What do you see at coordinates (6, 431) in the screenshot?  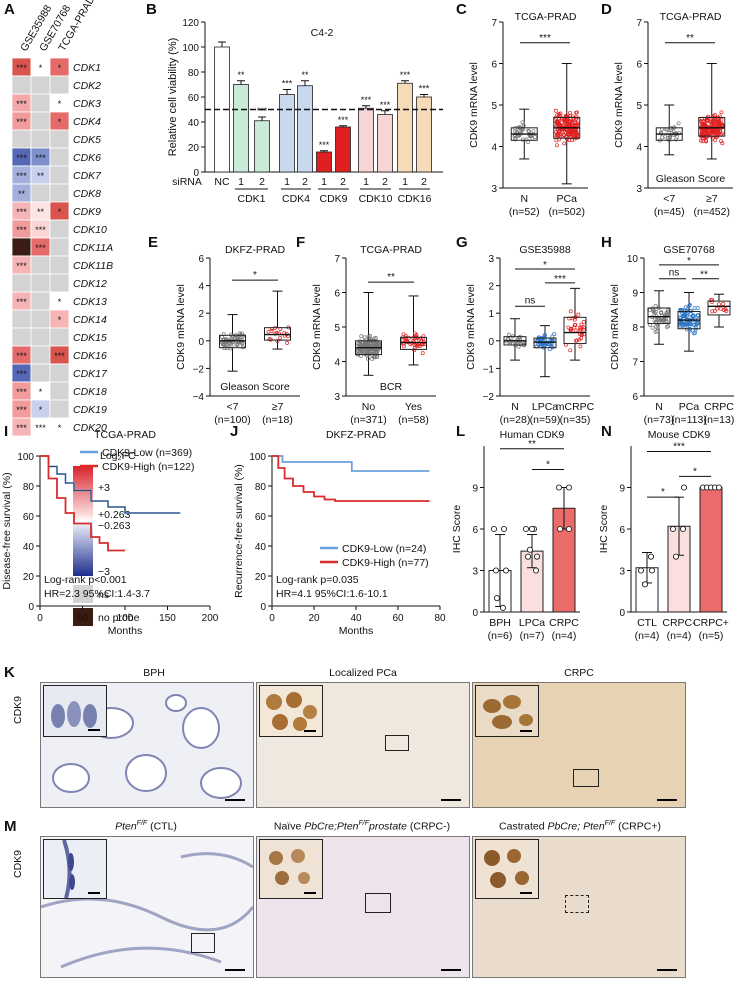 I see `panel-letter-I: I` at bounding box center [6, 431].